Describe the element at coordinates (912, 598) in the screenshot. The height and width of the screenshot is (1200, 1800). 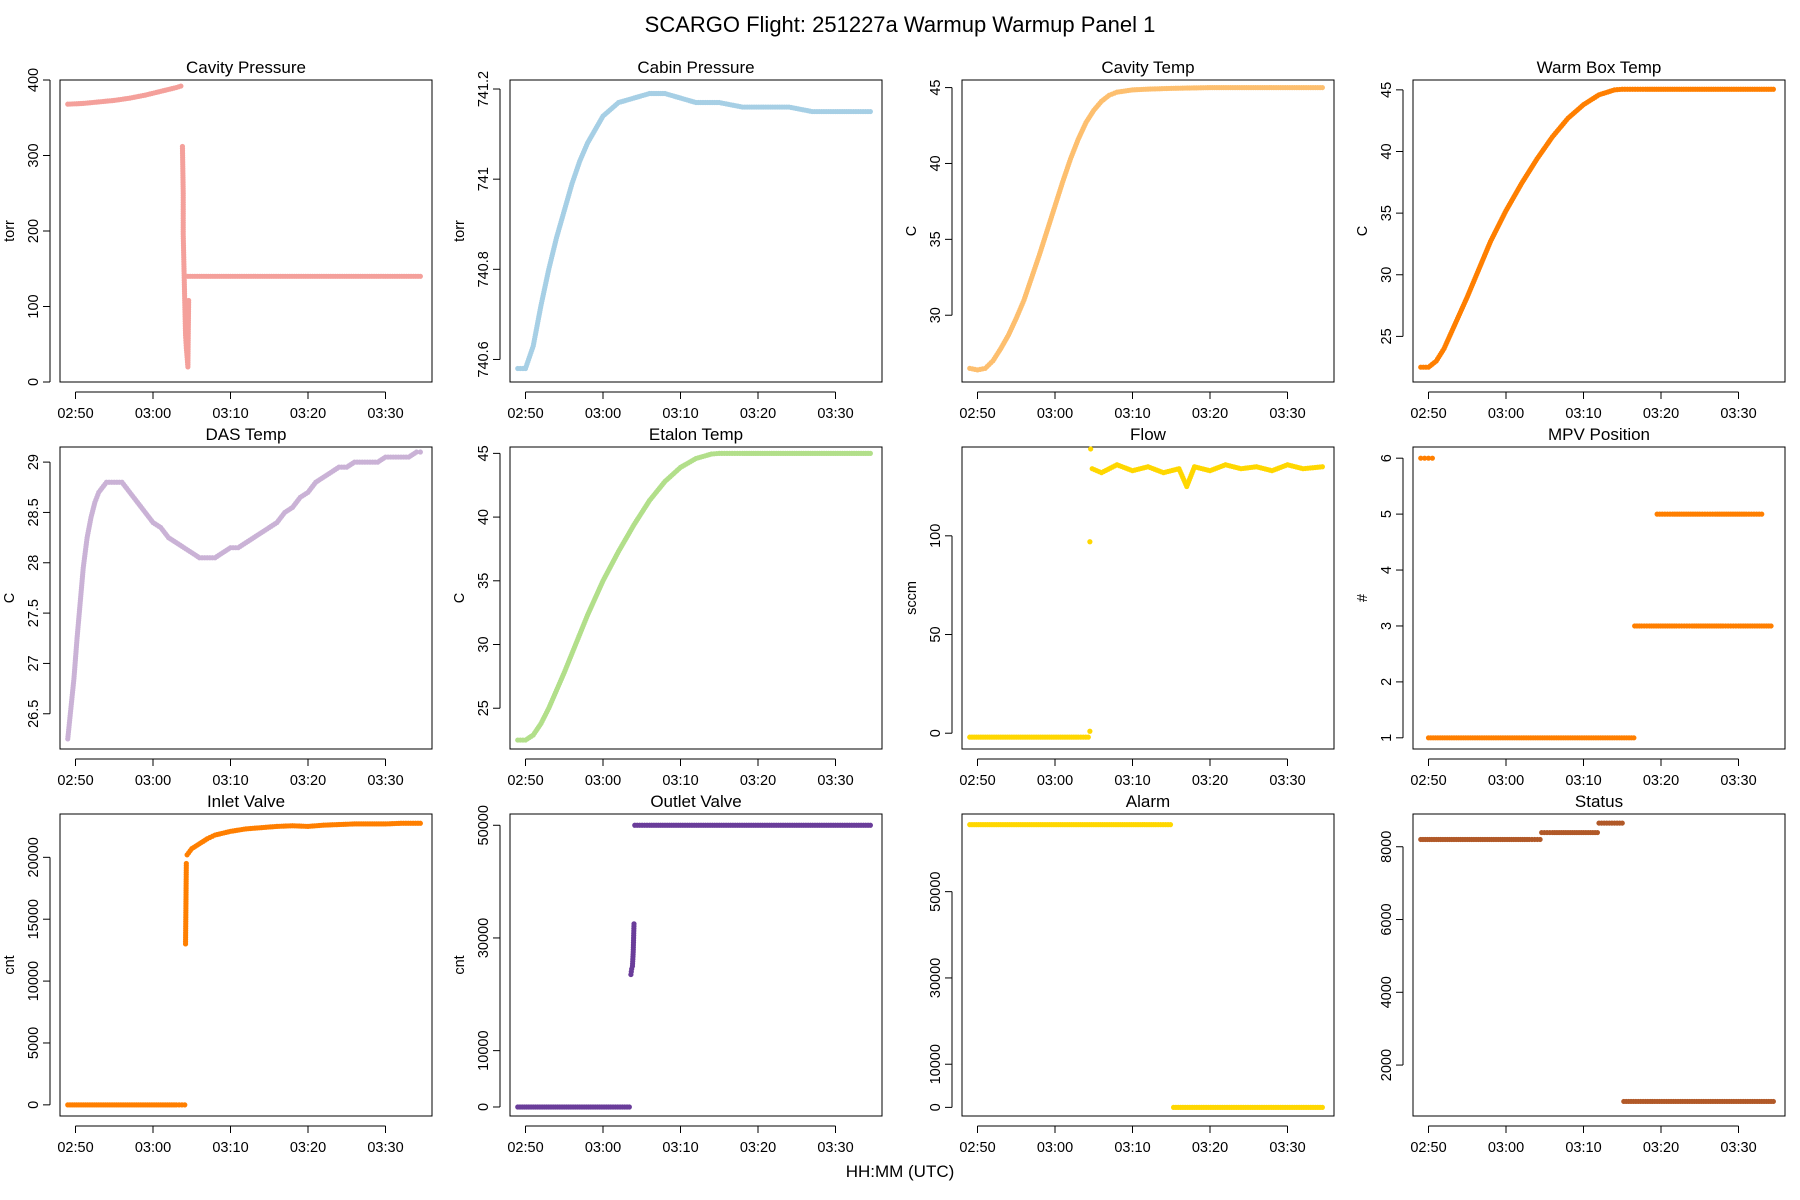
I see `y-axis-label: sccm` at that location.